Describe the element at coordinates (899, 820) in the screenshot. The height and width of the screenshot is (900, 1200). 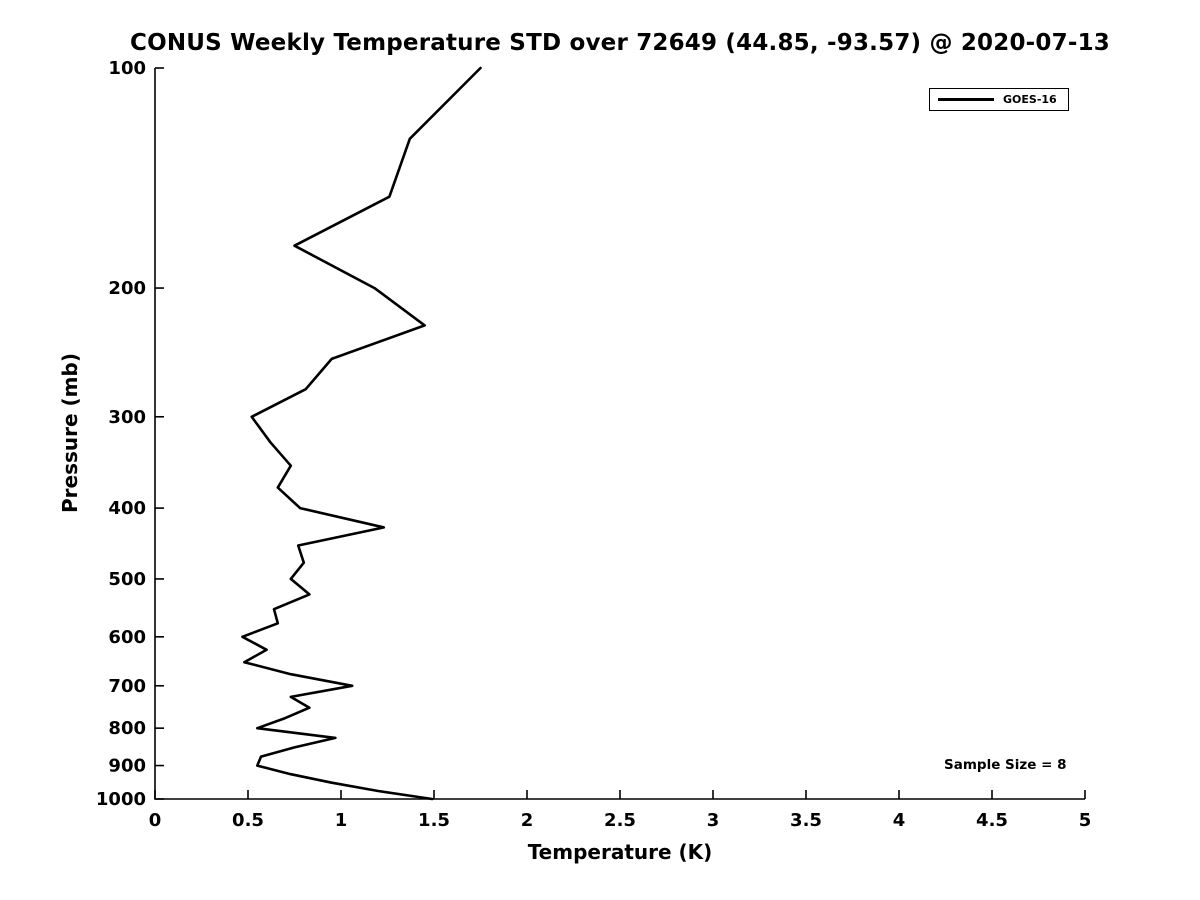
I see `x-tick-label: 4` at that location.